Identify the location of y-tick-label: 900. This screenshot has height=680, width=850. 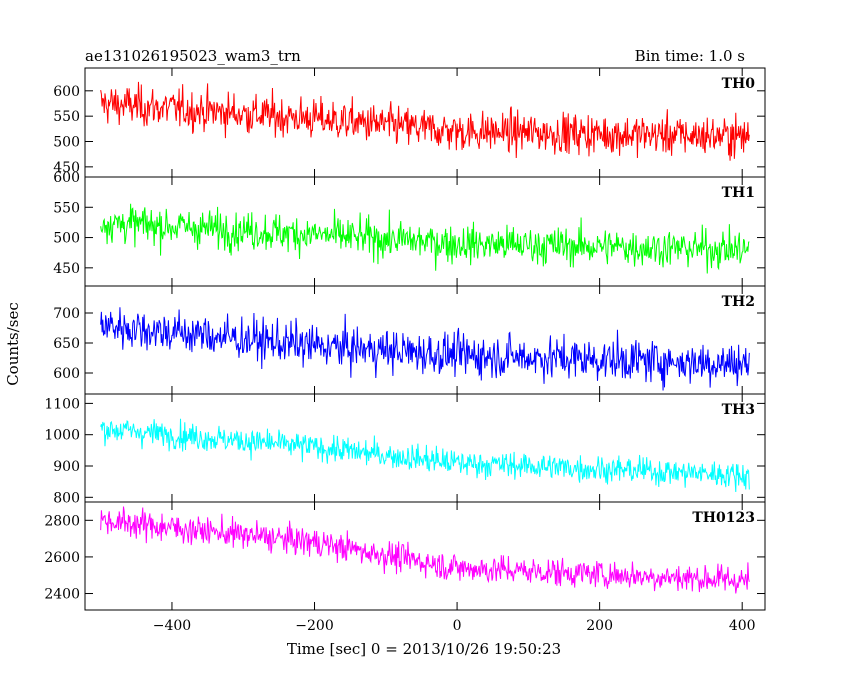
(66, 467).